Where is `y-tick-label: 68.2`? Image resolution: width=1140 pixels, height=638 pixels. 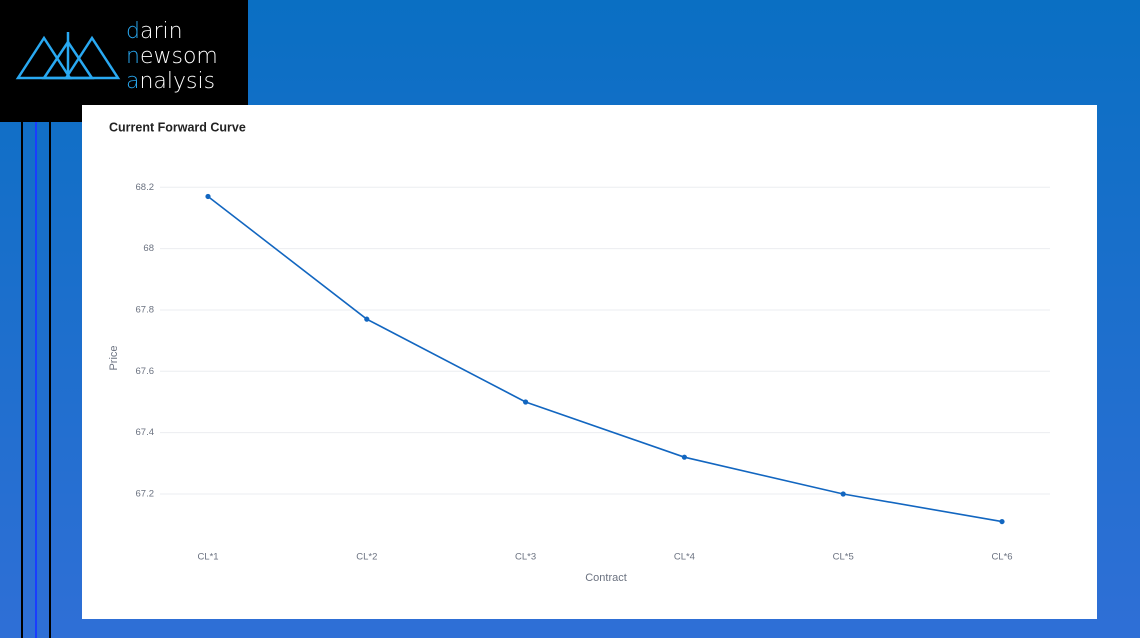
y-tick-label: 68.2 is located at coordinates (145, 187).